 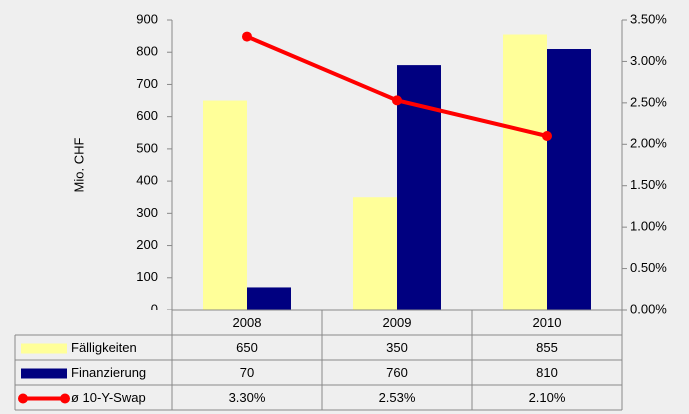 What do you see at coordinates (147, 212) in the screenshot?
I see `y-tick-label: 300` at bounding box center [147, 212].